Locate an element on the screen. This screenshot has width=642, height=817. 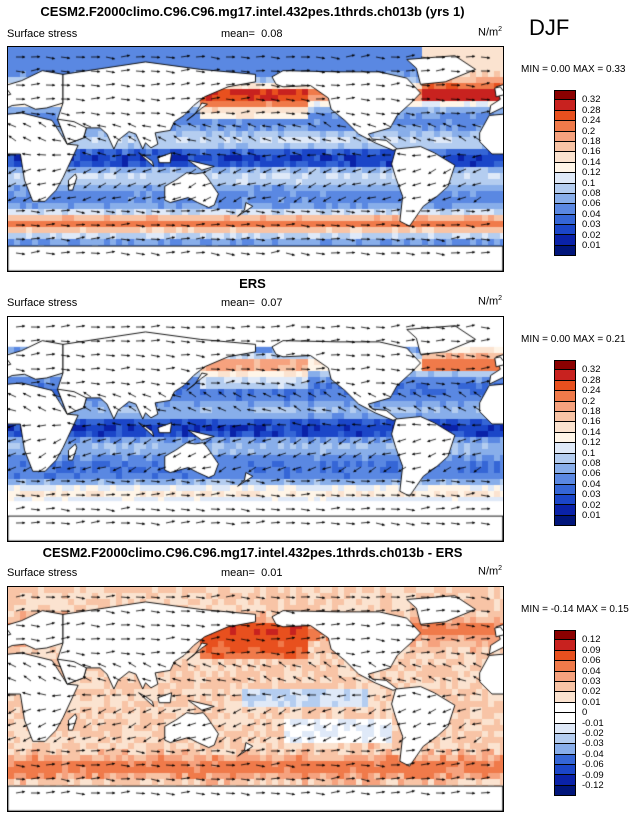
panel-2-colorbar is located at coordinates (565, 443).